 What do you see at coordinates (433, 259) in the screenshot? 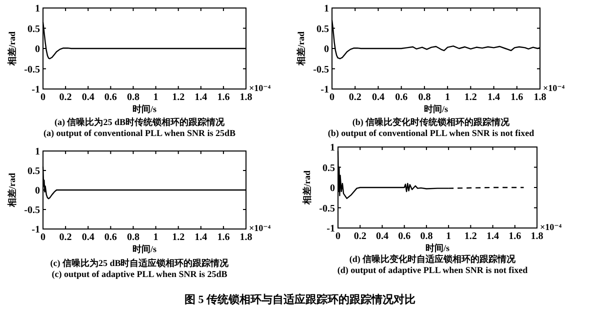
I see `text: (d) 信噪比变化时自适应锁相环的跟踪情况` at bounding box center [433, 259].